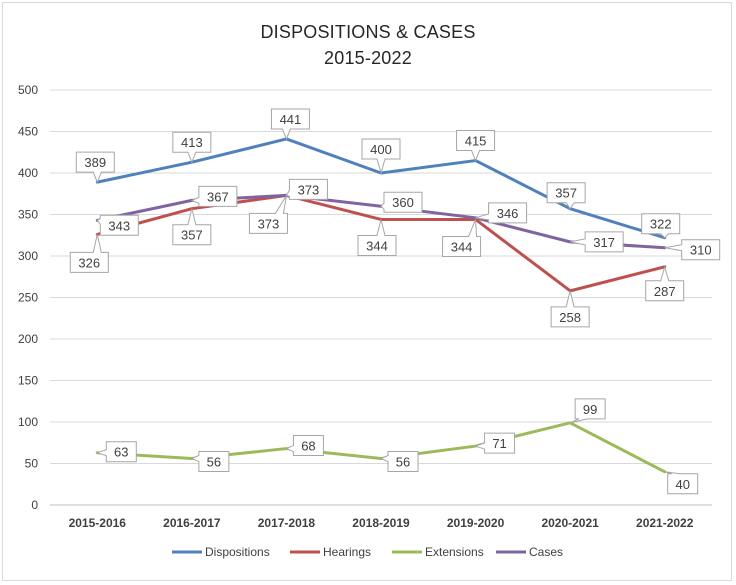  Describe the element at coordinates (454, 552) in the screenshot. I see `legend-label: Extensions` at that location.